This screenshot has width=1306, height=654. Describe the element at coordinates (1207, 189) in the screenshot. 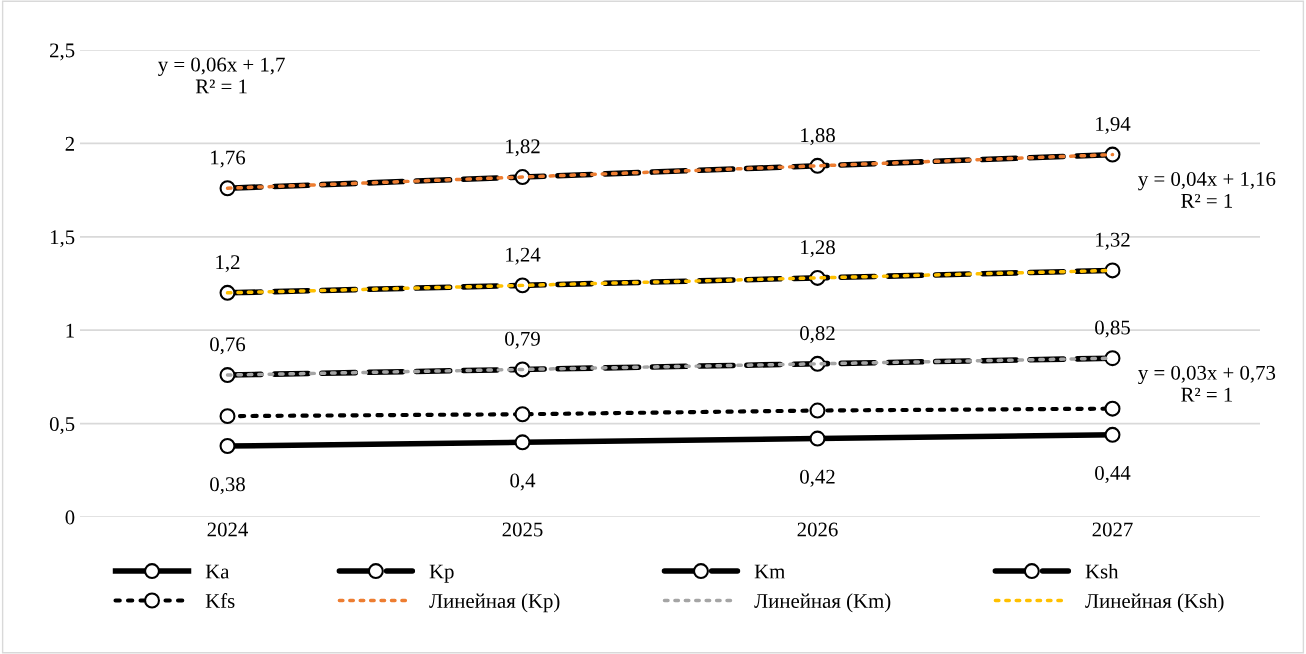

I see `annotation: y = 0,04x + 1,16 R² = 1` at that location.